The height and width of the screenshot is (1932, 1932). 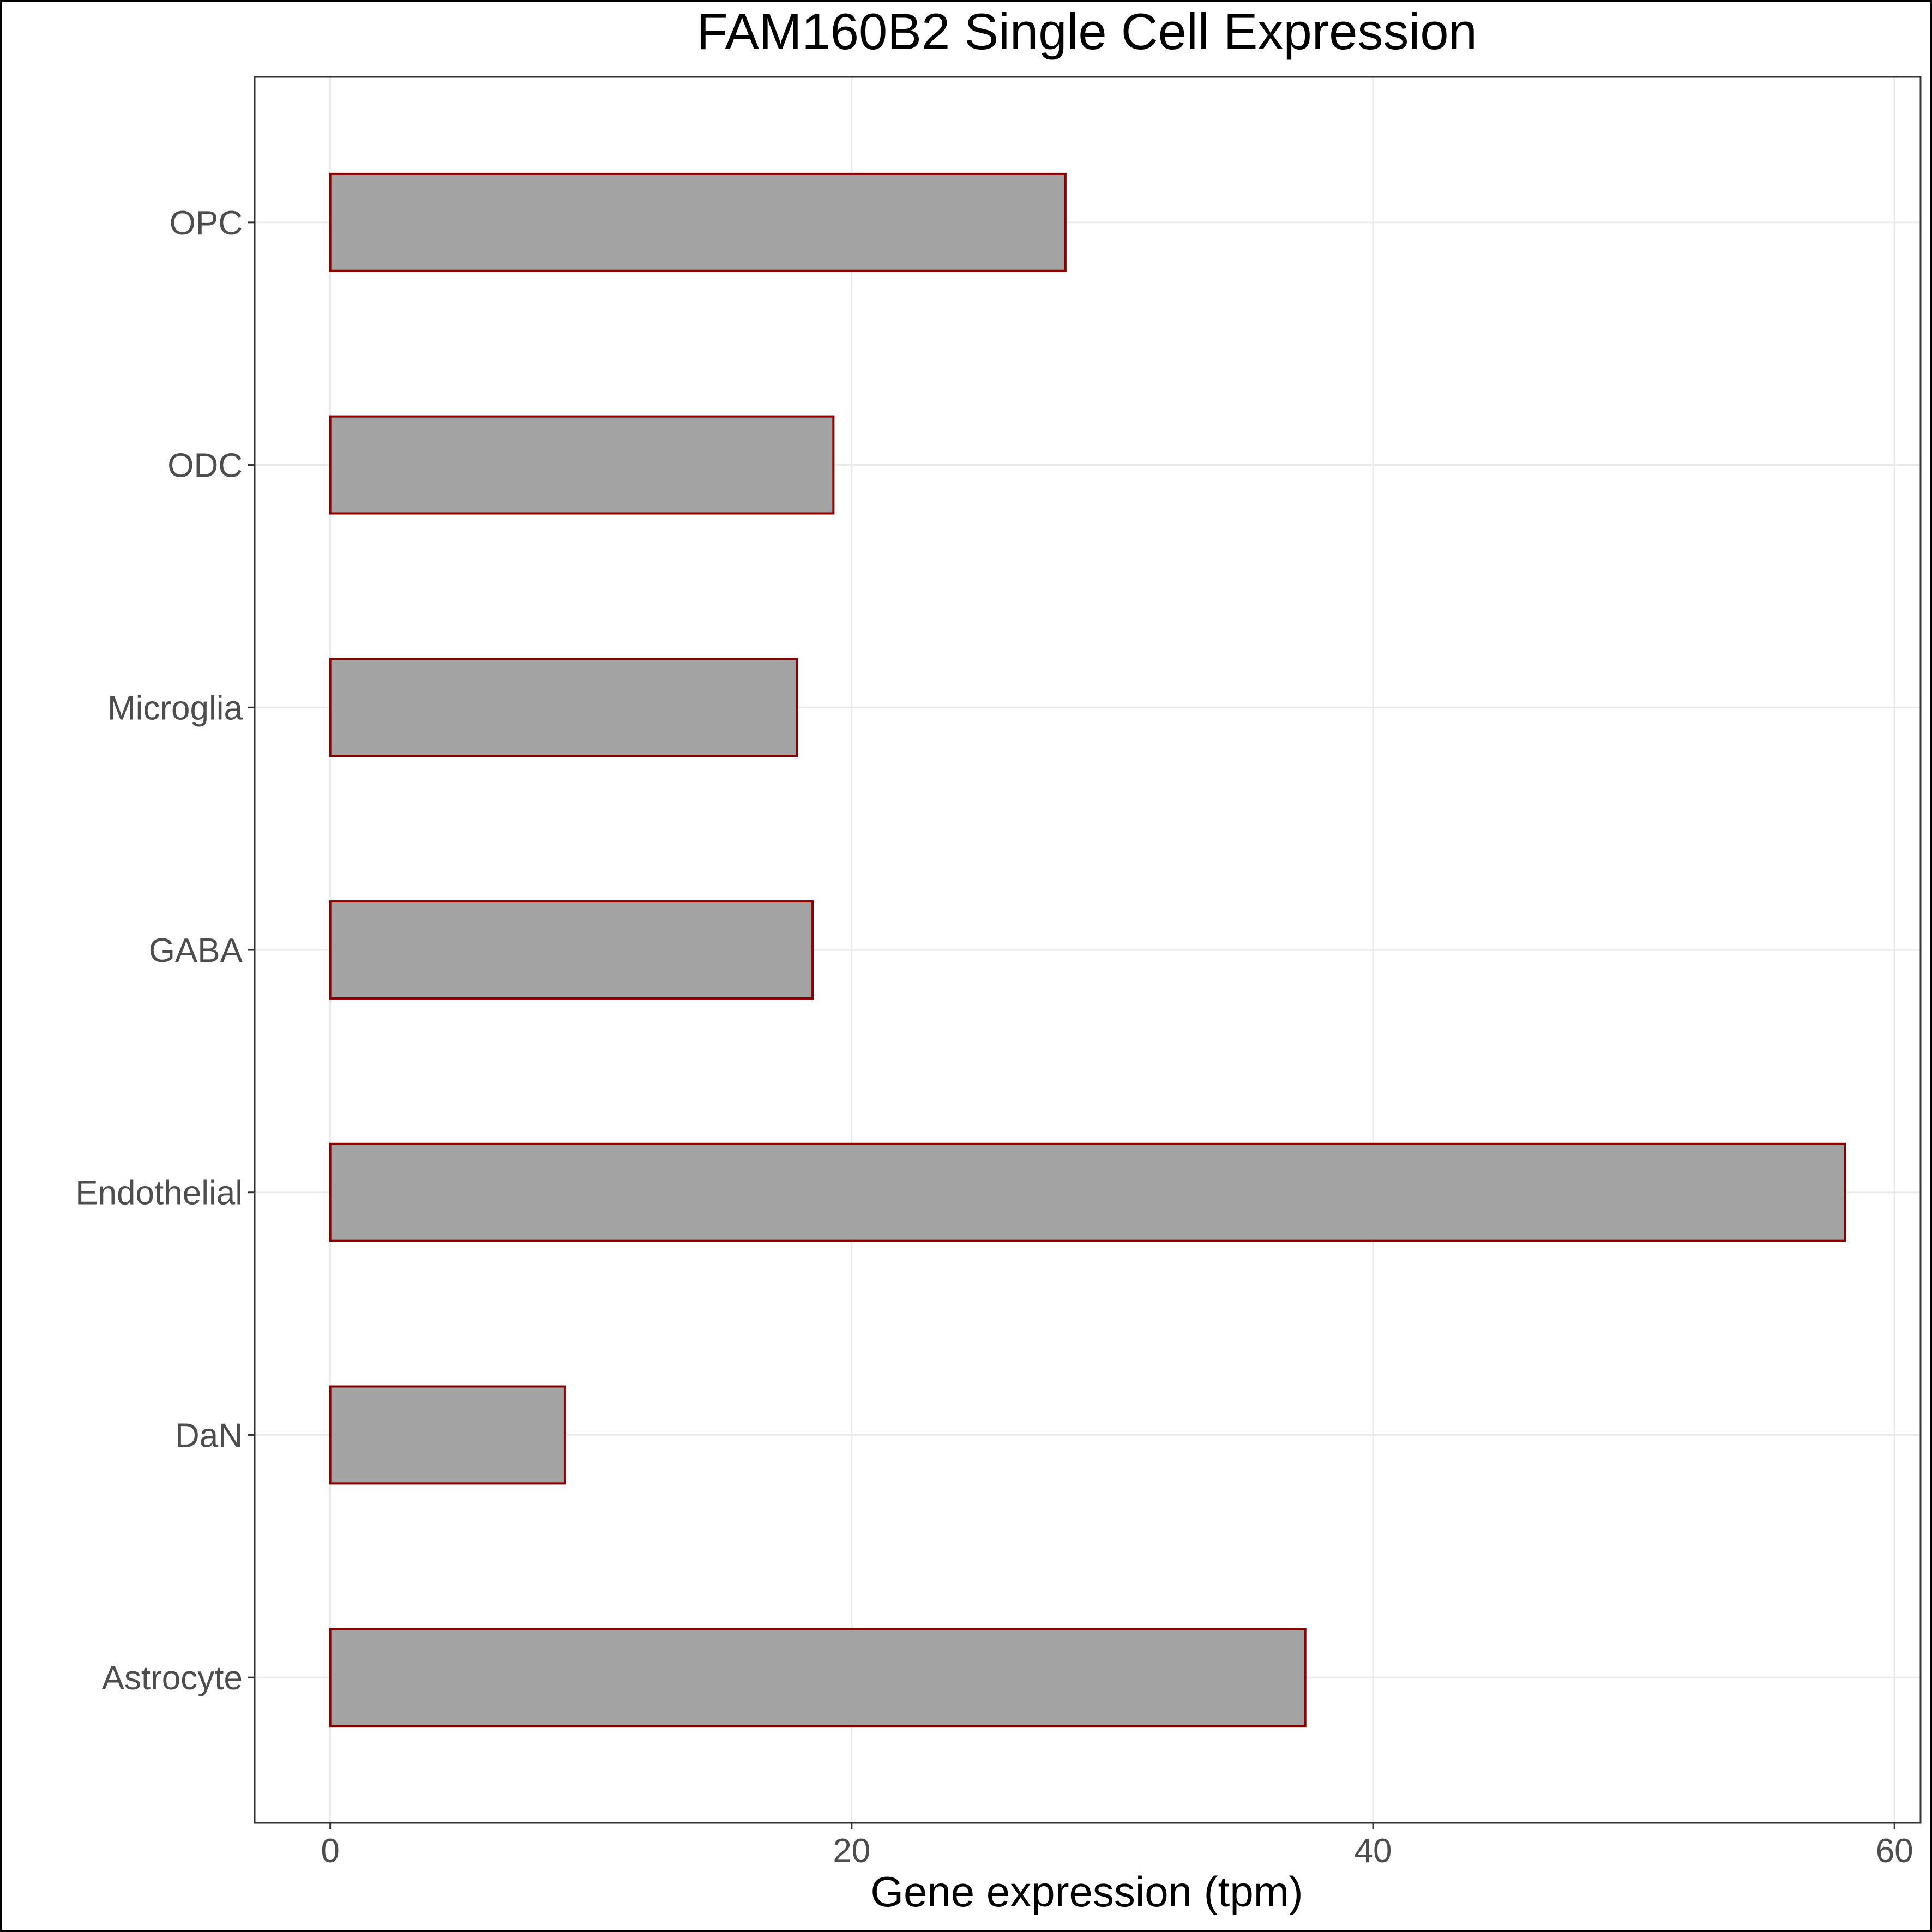 What do you see at coordinates (1373, 1851) in the screenshot?
I see `x-tick-label: 40` at bounding box center [1373, 1851].